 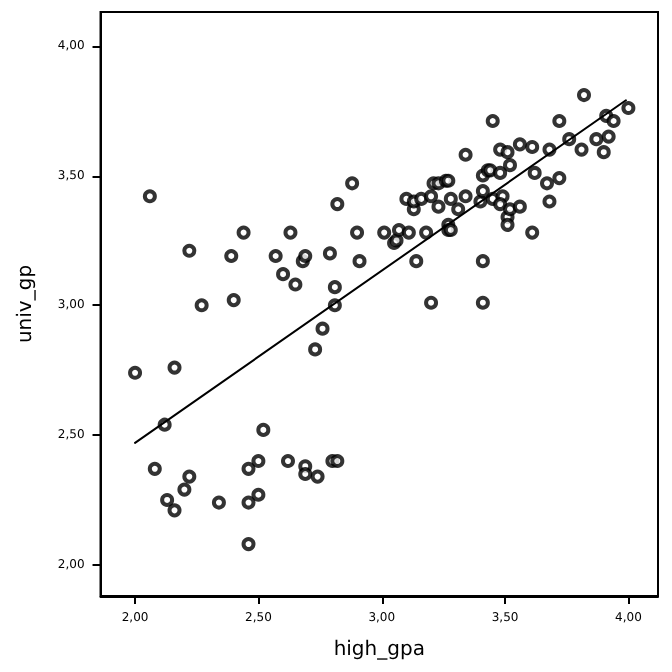 I want to click on x-axis-title: high_gpa, so click(x=379, y=650).